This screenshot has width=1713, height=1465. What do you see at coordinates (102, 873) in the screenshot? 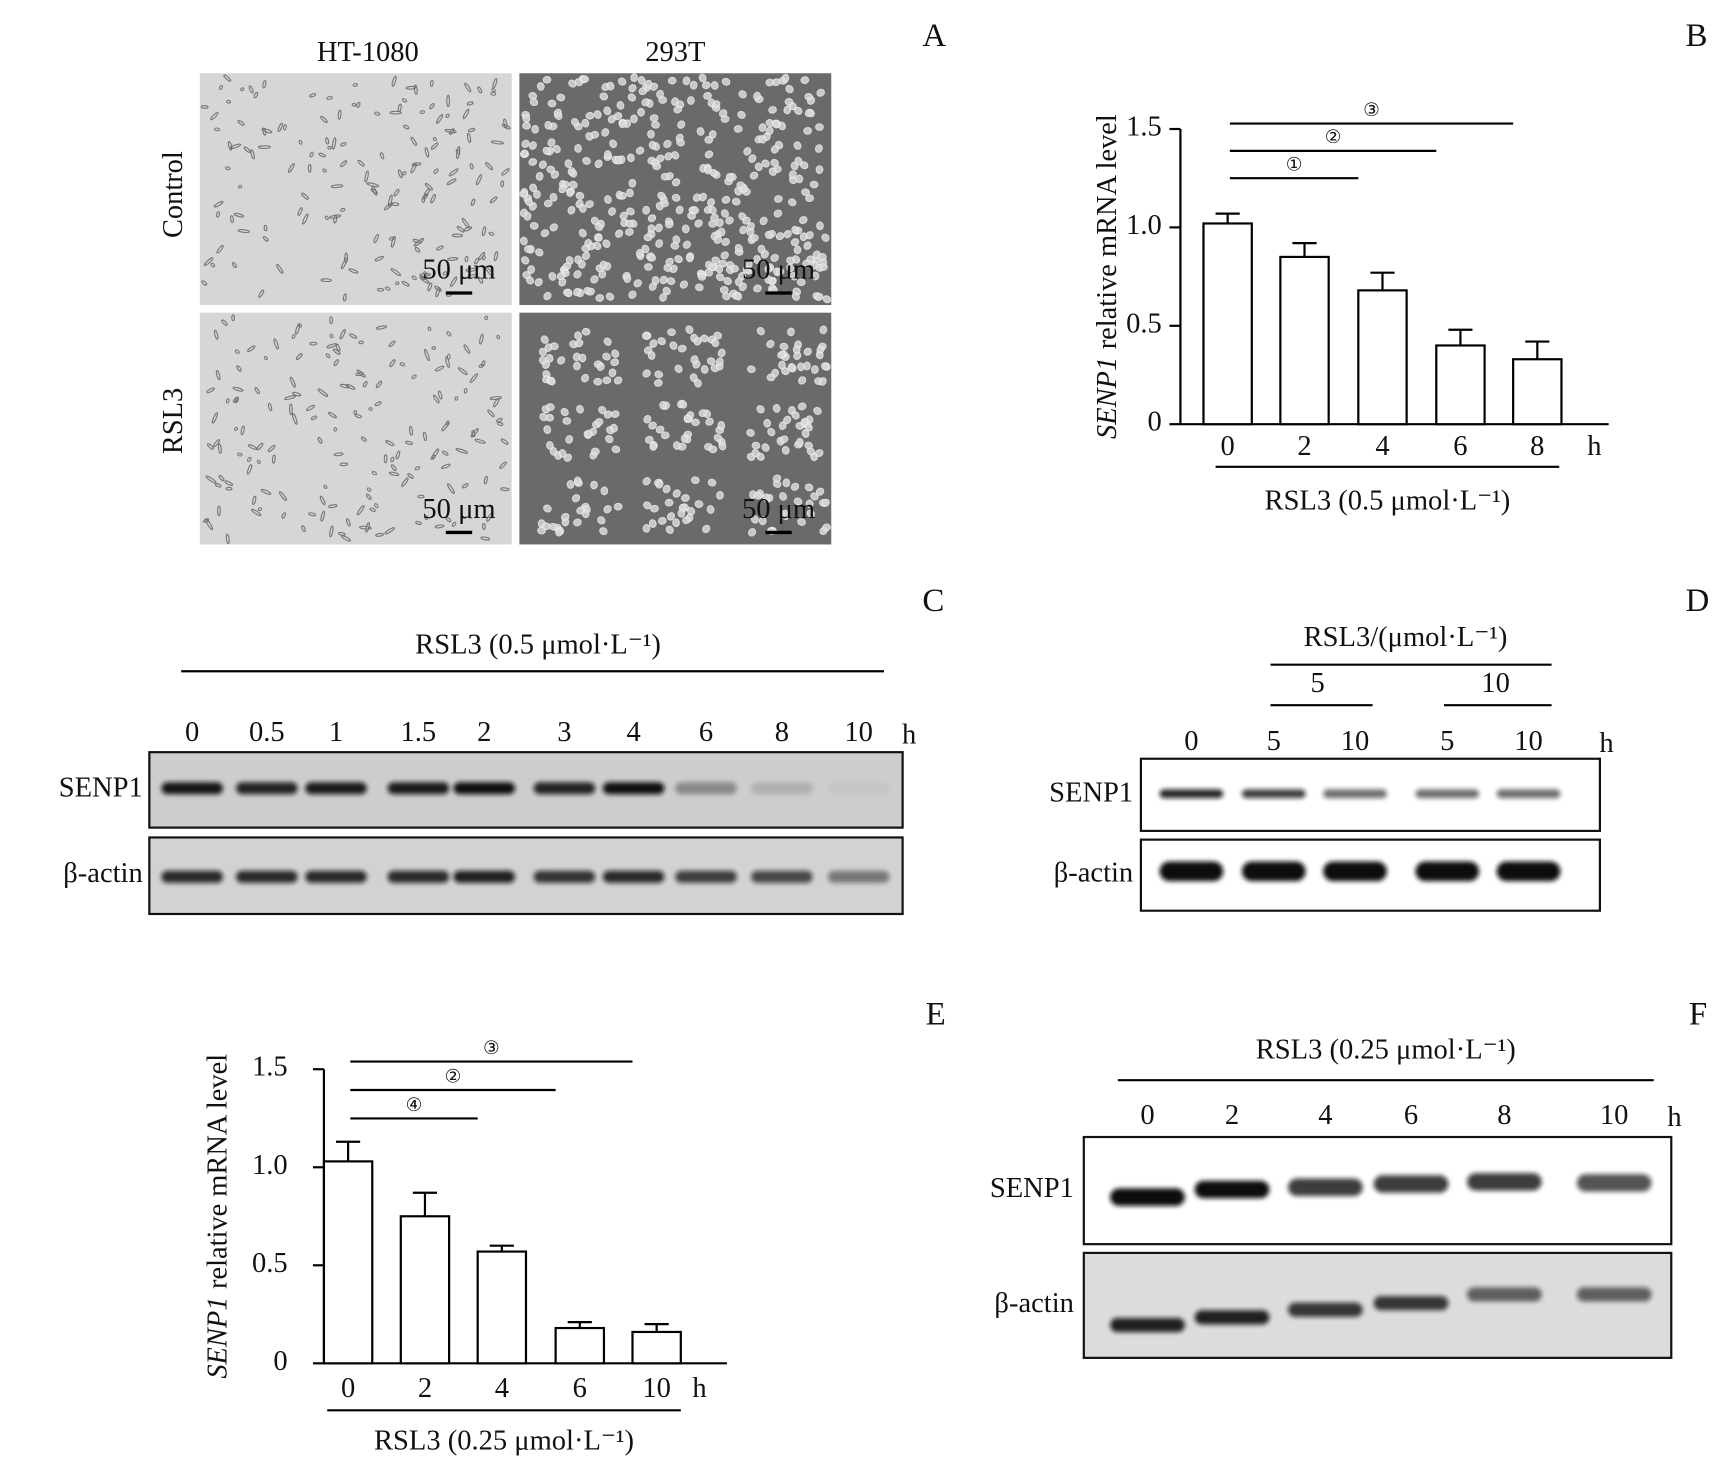
I see `protein-label: β-actin` at bounding box center [102, 873].